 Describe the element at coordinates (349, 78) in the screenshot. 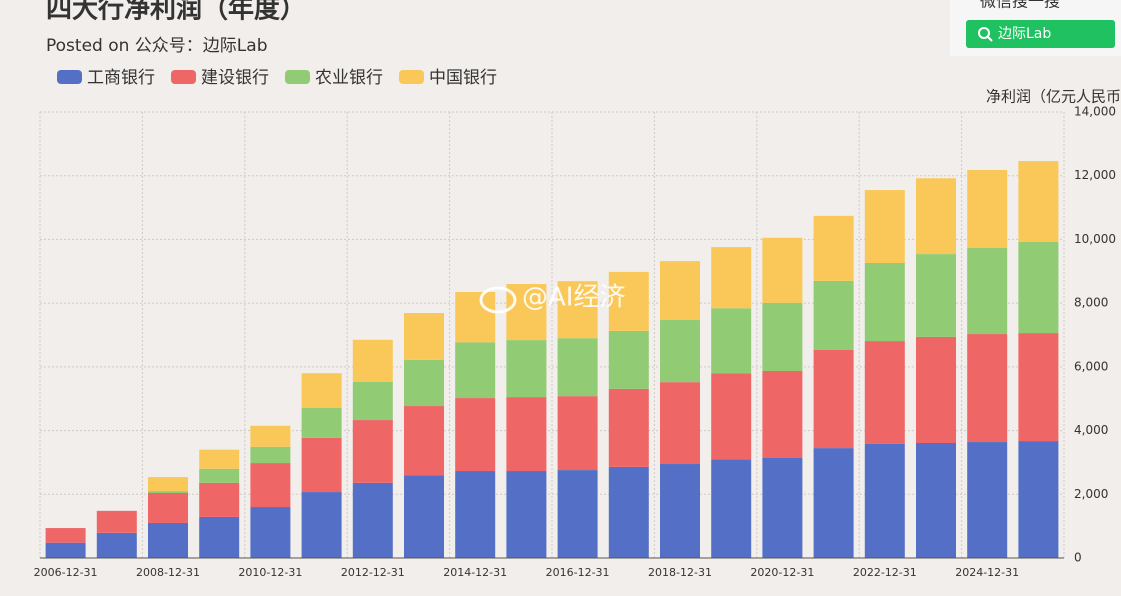

I see `legend-label: 农业银行` at that location.